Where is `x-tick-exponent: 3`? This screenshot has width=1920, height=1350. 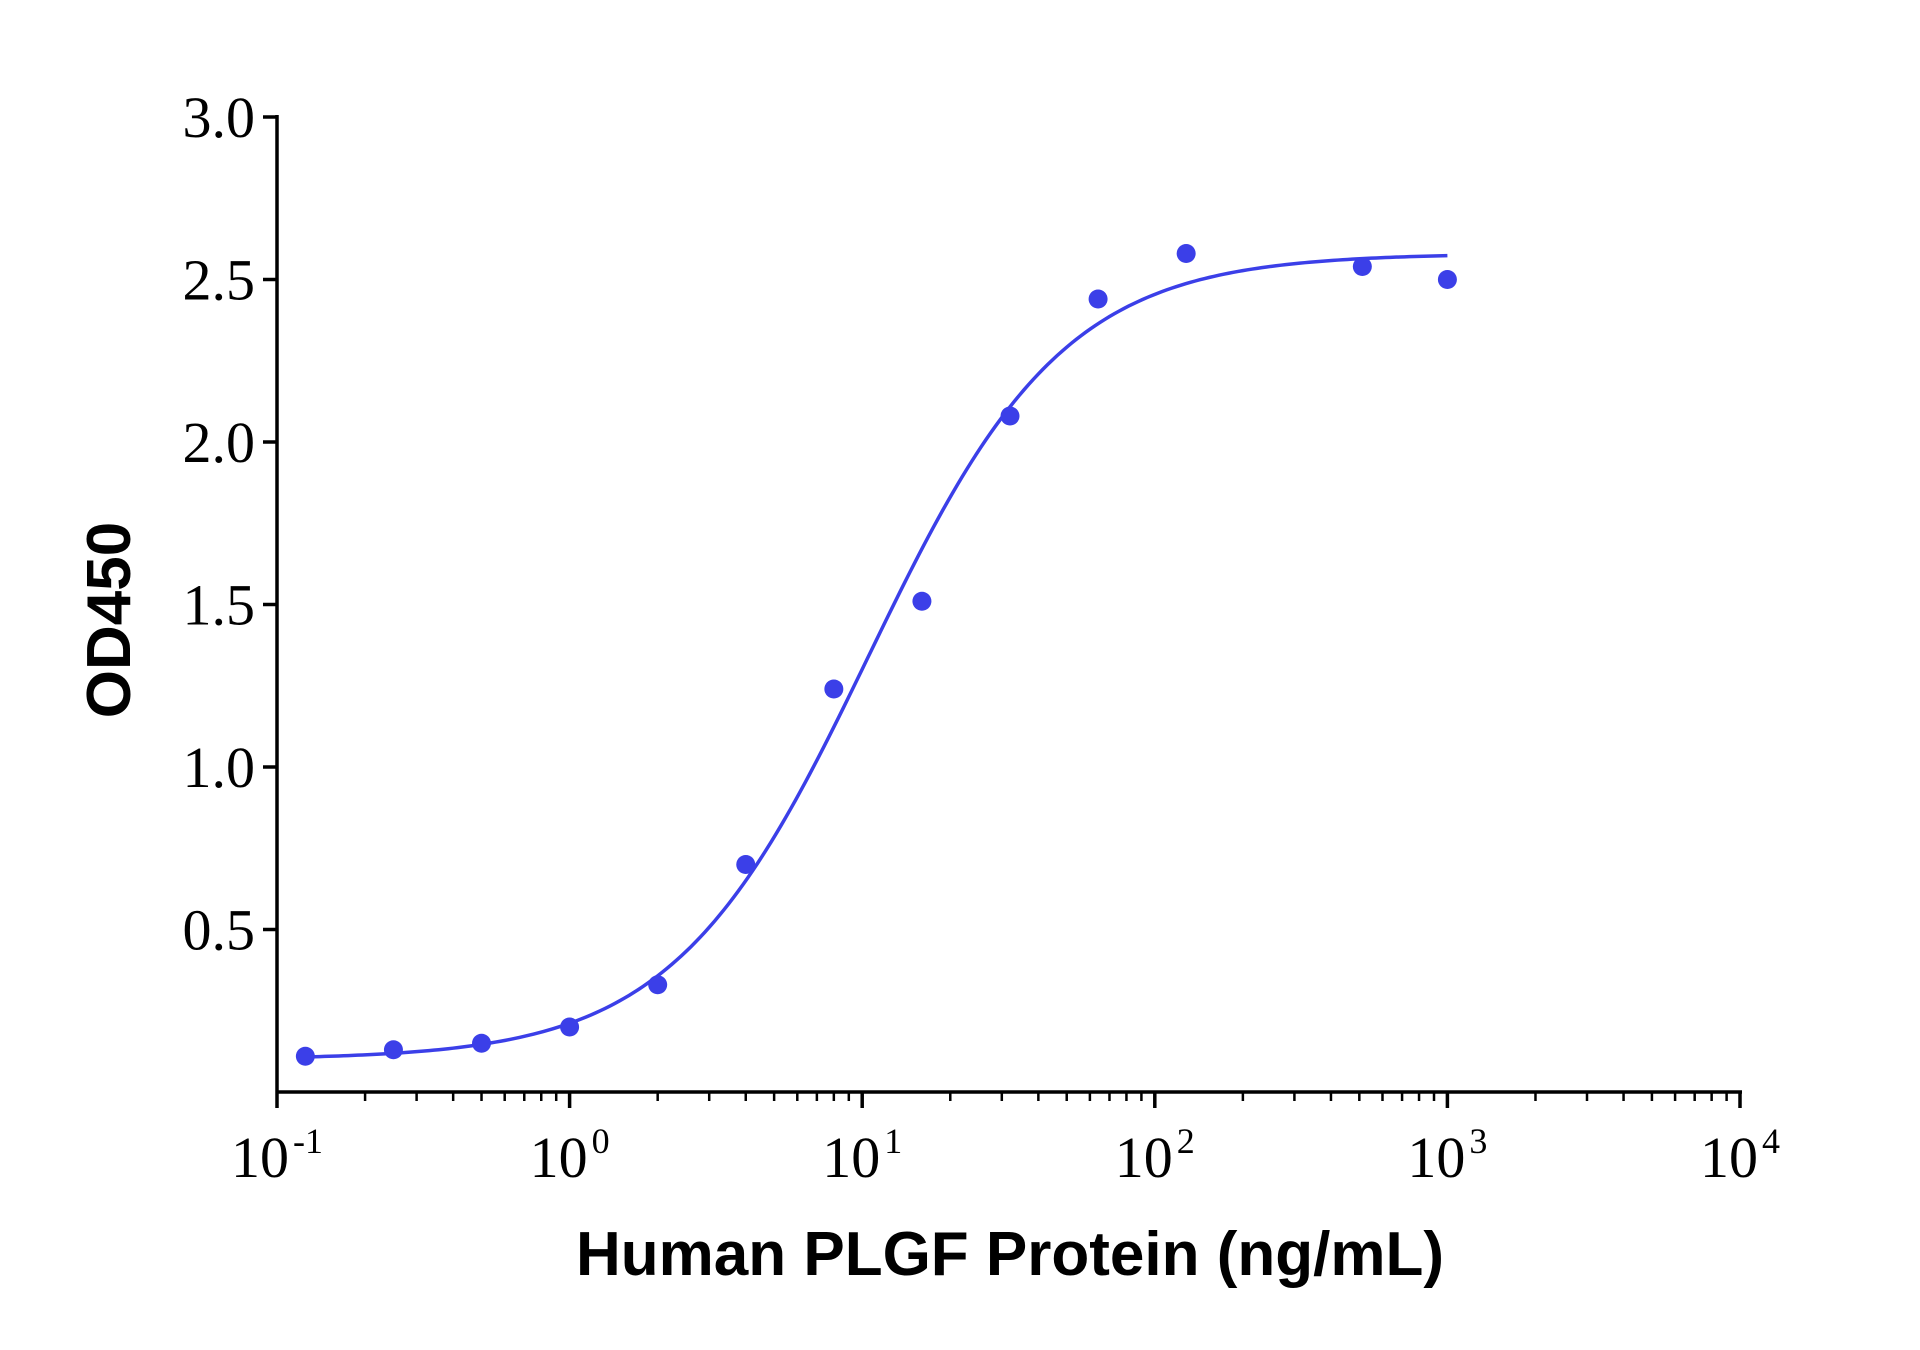
x-tick-exponent: 3 is located at coordinates (1478, 1141).